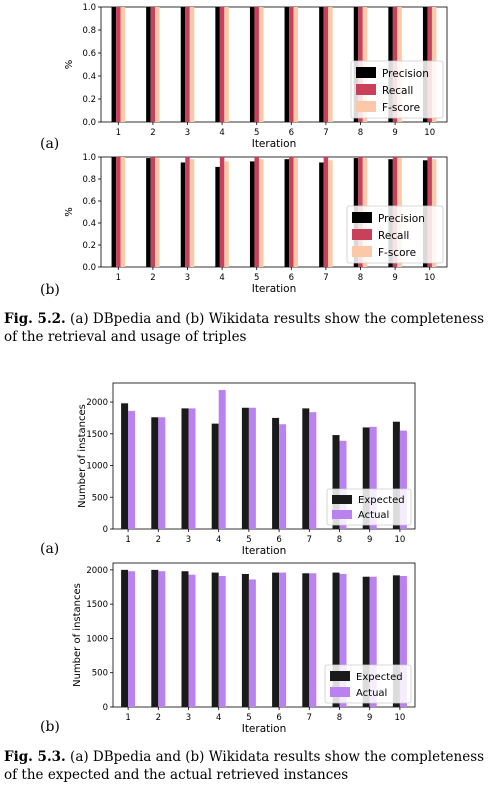 The height and width of the screenshot is (791, 501). I want to click on figure-5-2-caption-label: Fig. 5.2., so click(35, 319).